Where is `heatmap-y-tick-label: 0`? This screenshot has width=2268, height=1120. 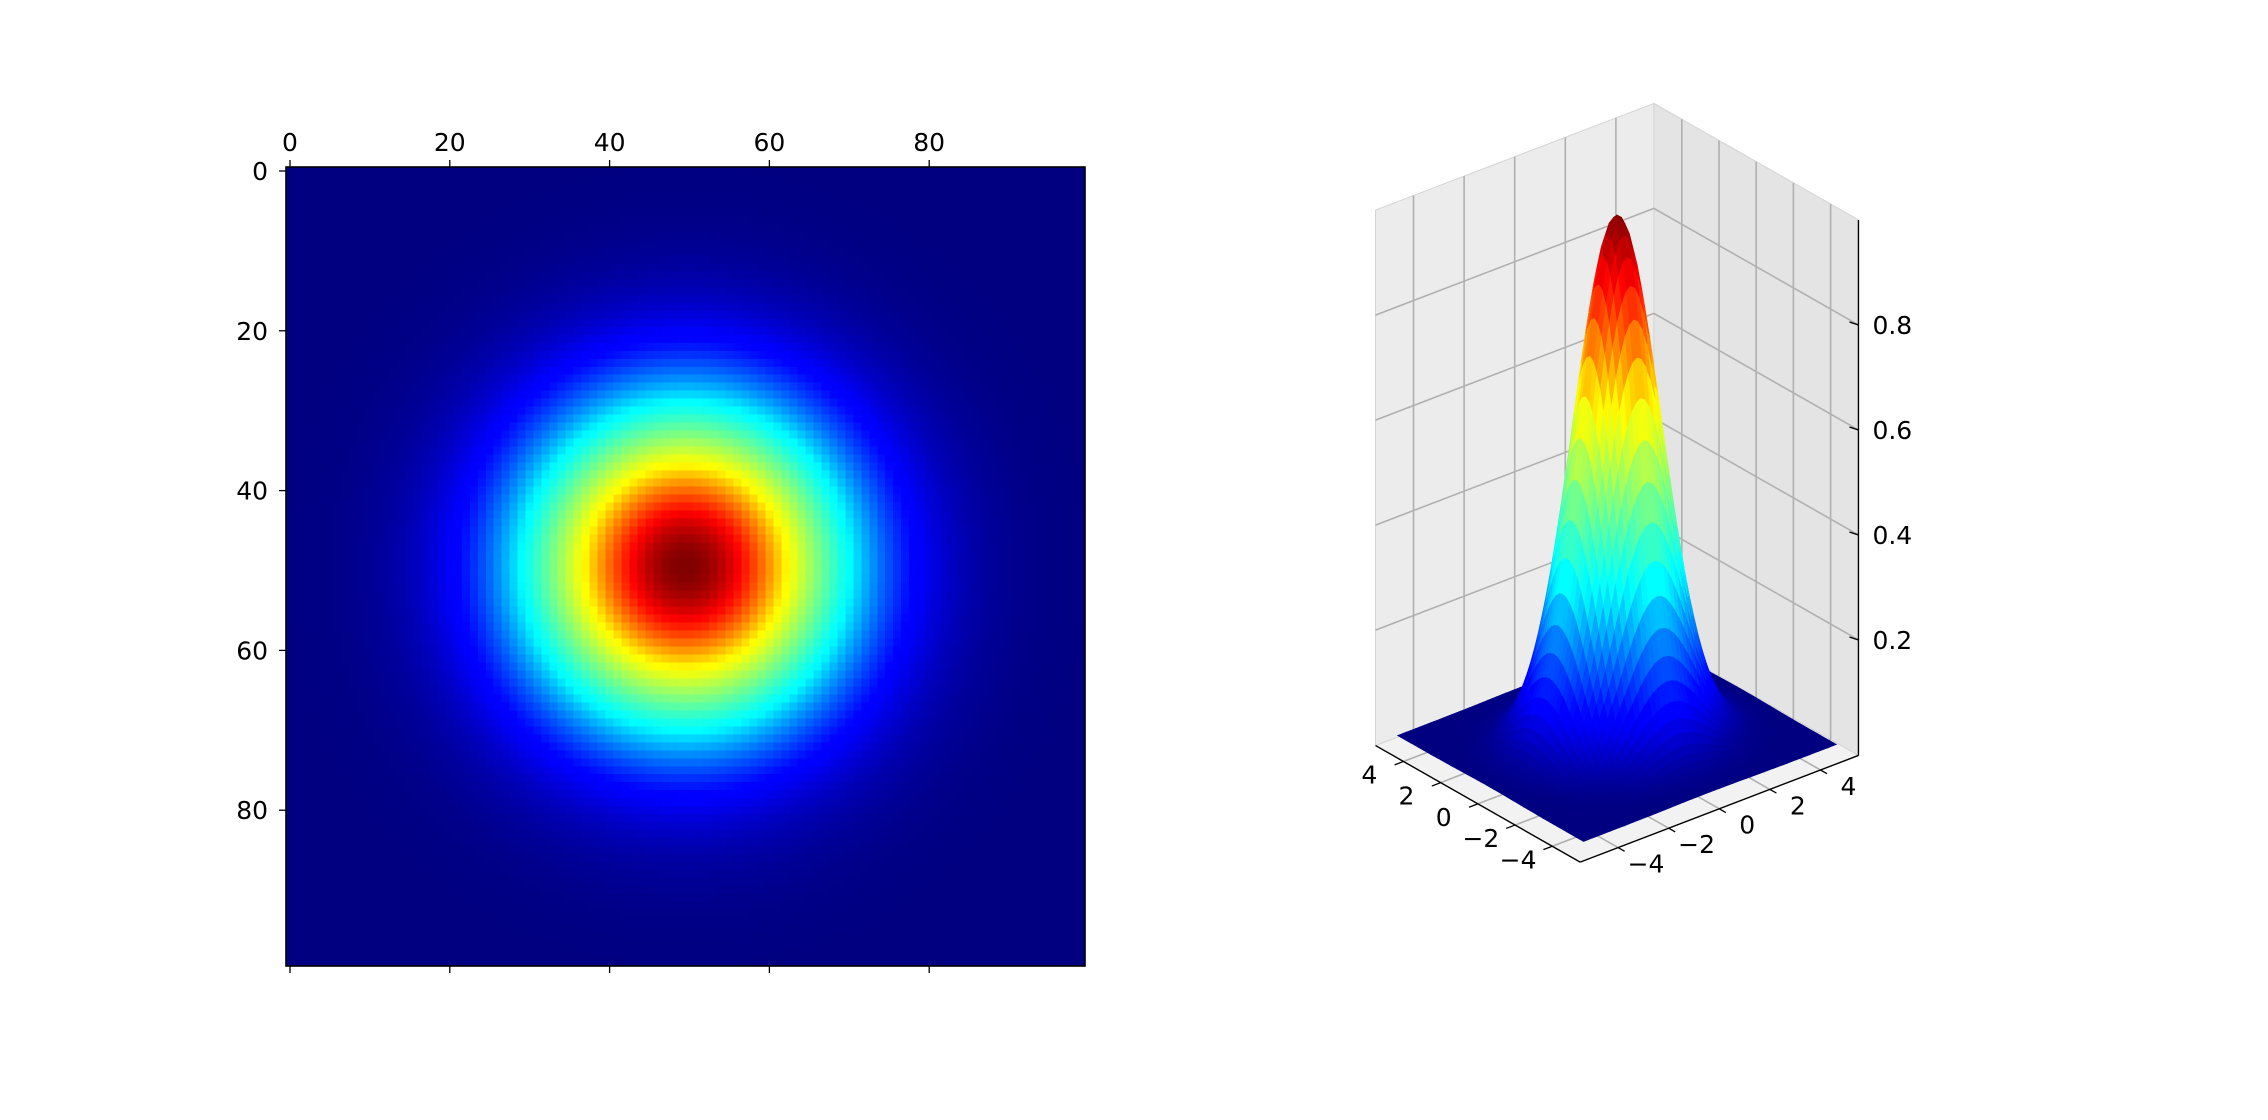
heatmap-y-tick-label: 0 is located at coordinates (260, 171).